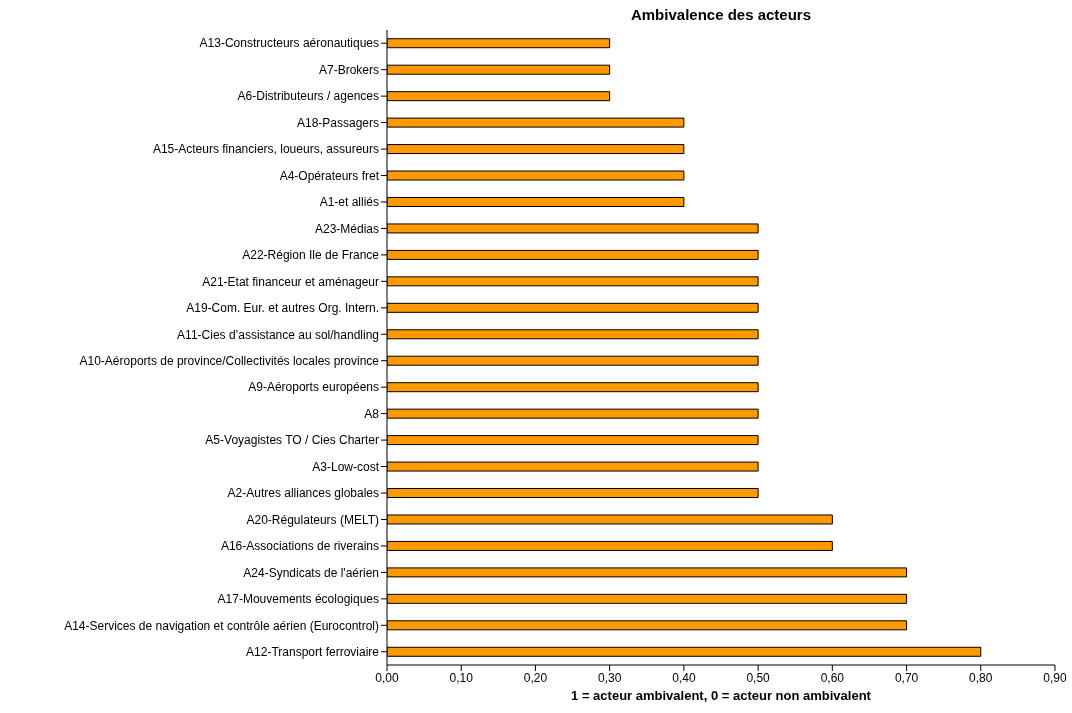 The image size is (1072, 713). I want to click on y-tick-label: A15-Acteurs financiers, loueurs, assureurs, so click(265, 149).